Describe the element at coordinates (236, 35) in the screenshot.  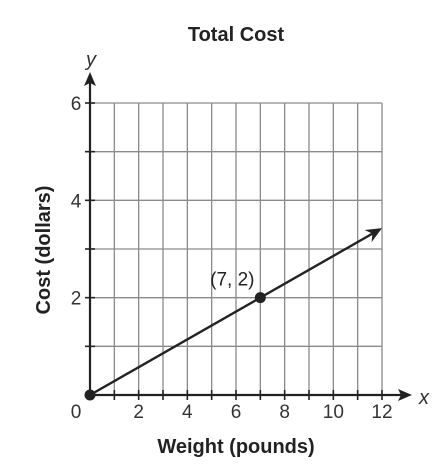
I see `chart-title: Total Cost` at that location.